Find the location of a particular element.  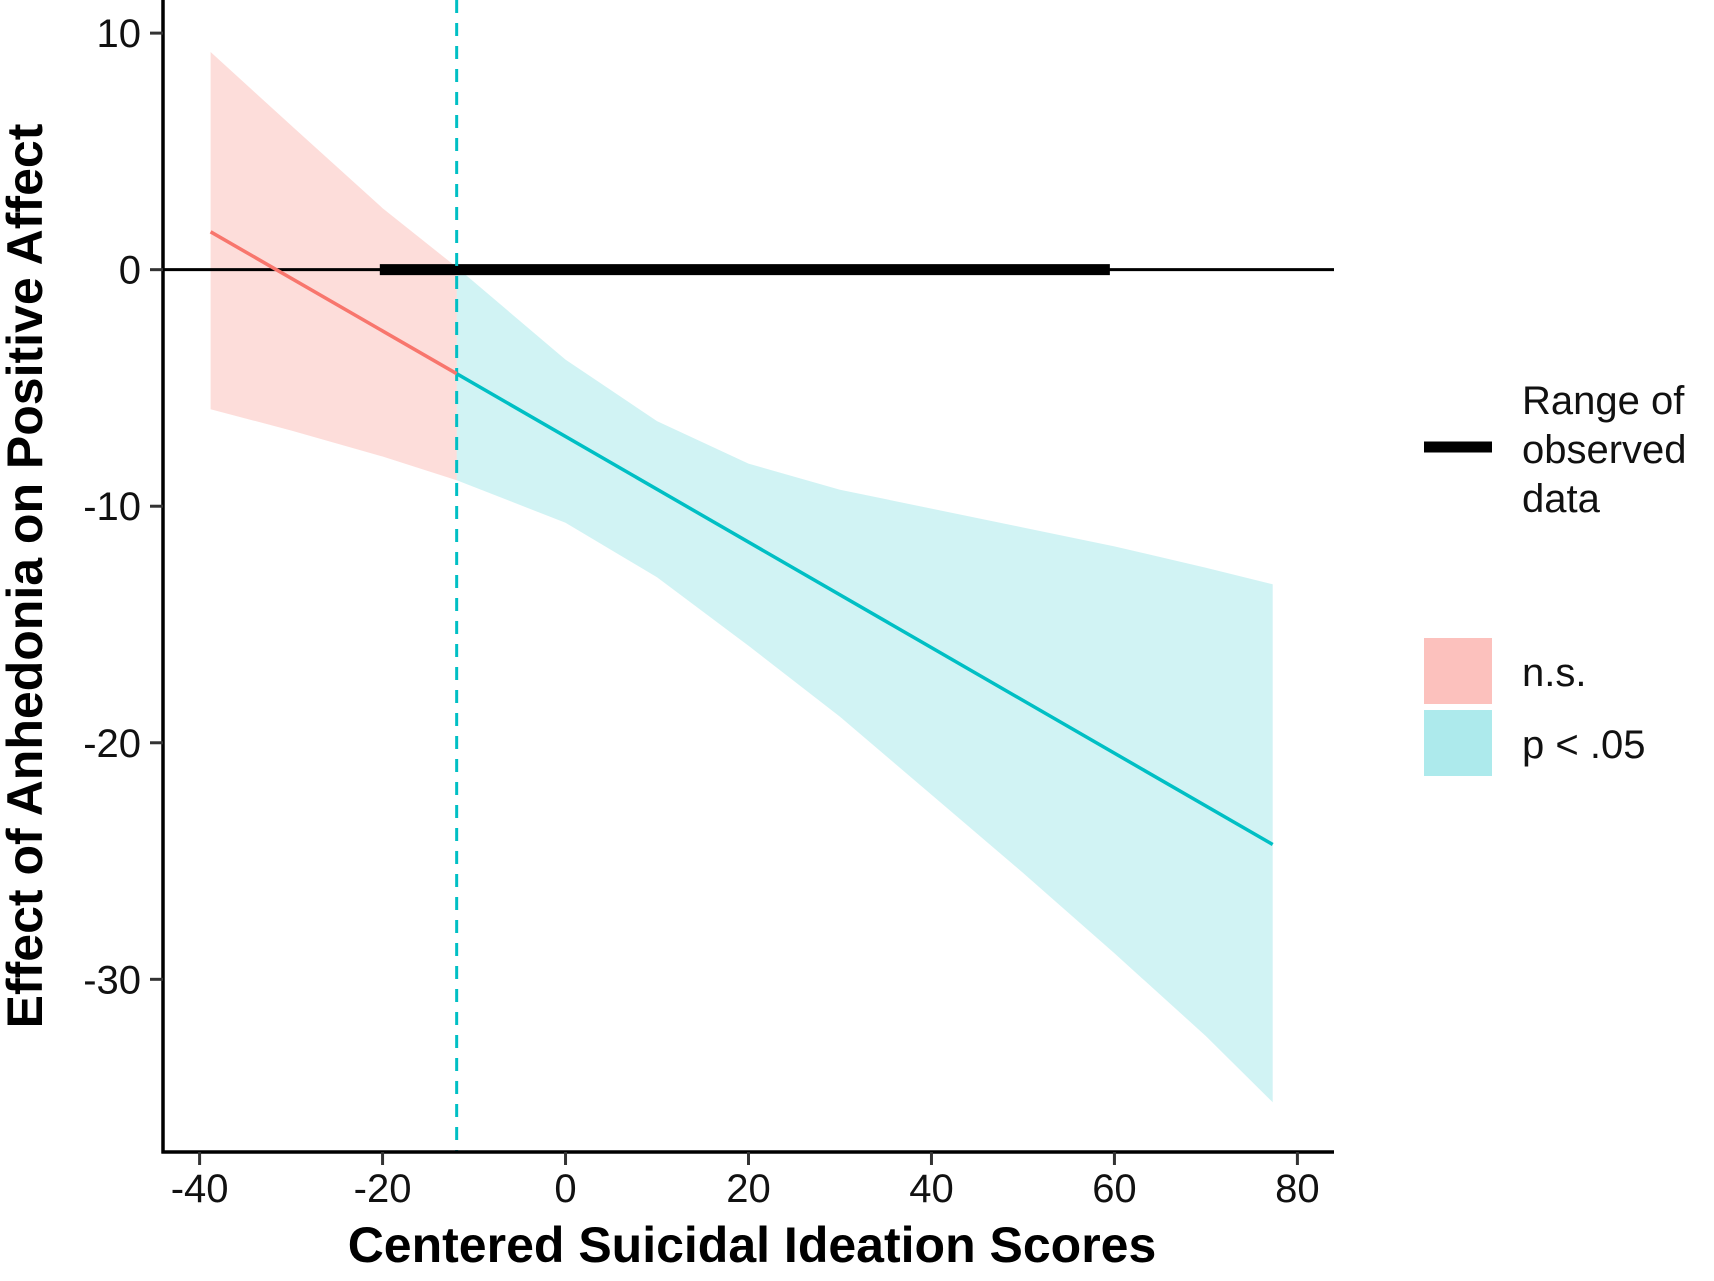

legend: Range of observed data n.s. p < .05 is located at coordinates (1561, 577).